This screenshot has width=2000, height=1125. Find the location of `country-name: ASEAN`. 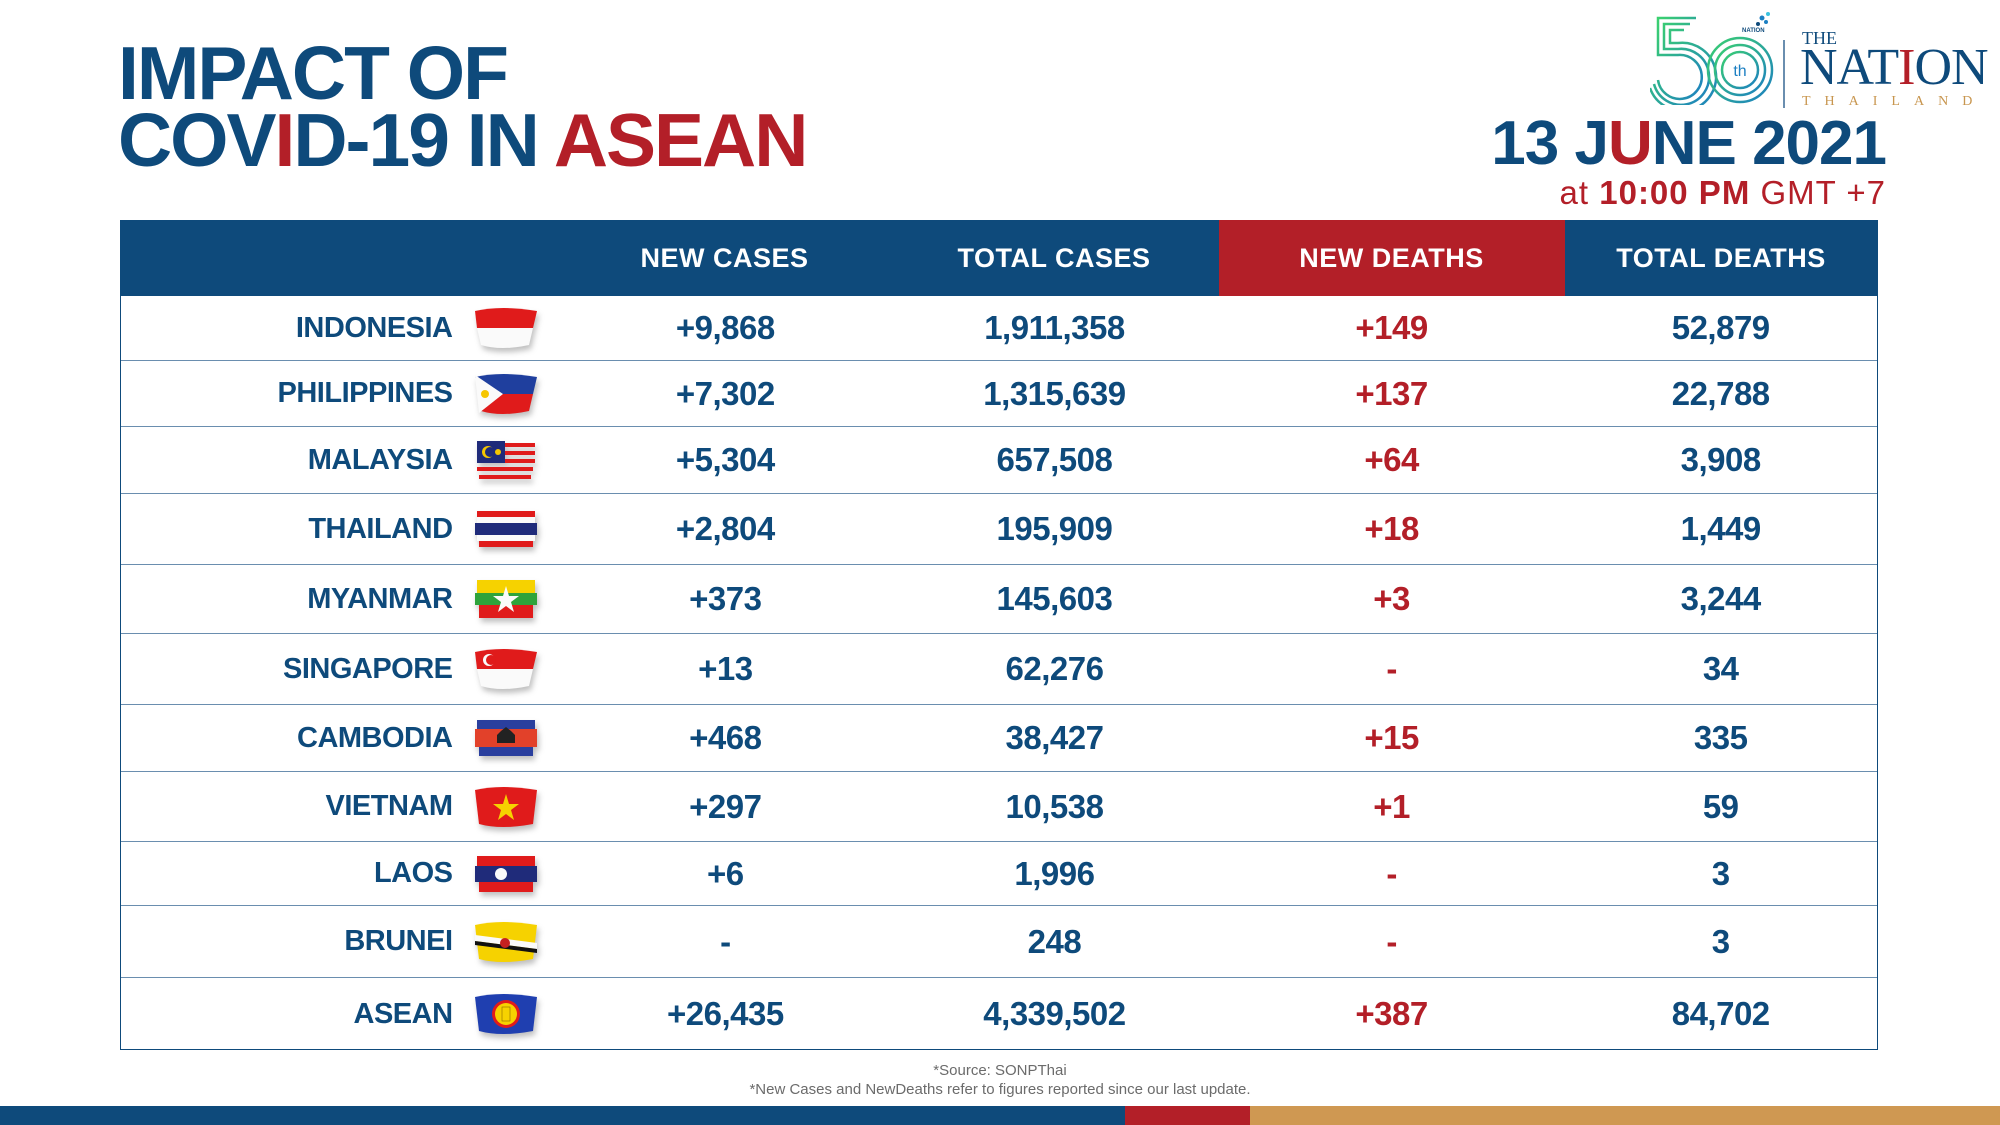

country-name: ASEAN is located at coordinates (403, 1013).